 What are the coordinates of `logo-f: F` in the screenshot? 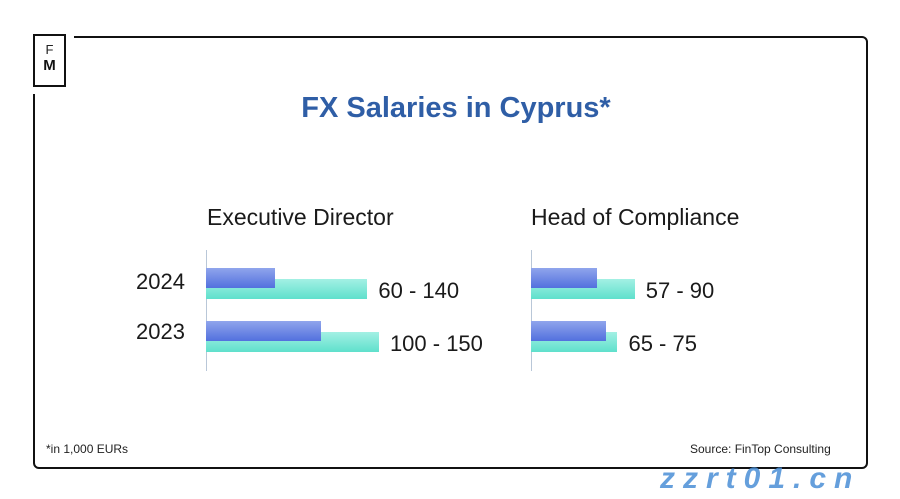 It's located at (49, 49).